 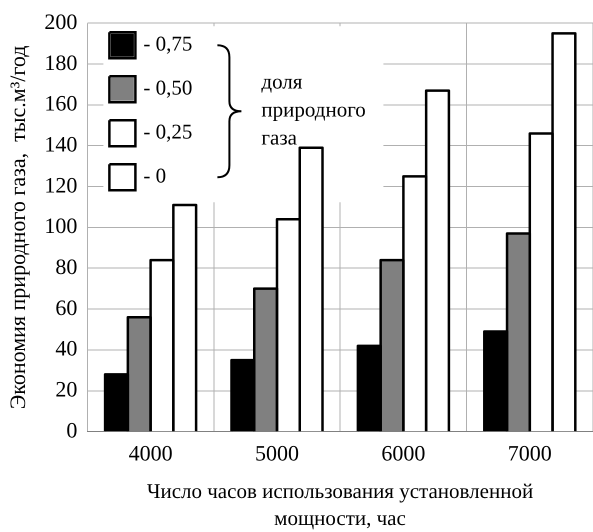 I want to click on y-axis-title: Экономия природного газа, тыс.м³/год, so click(x=17, y=228).